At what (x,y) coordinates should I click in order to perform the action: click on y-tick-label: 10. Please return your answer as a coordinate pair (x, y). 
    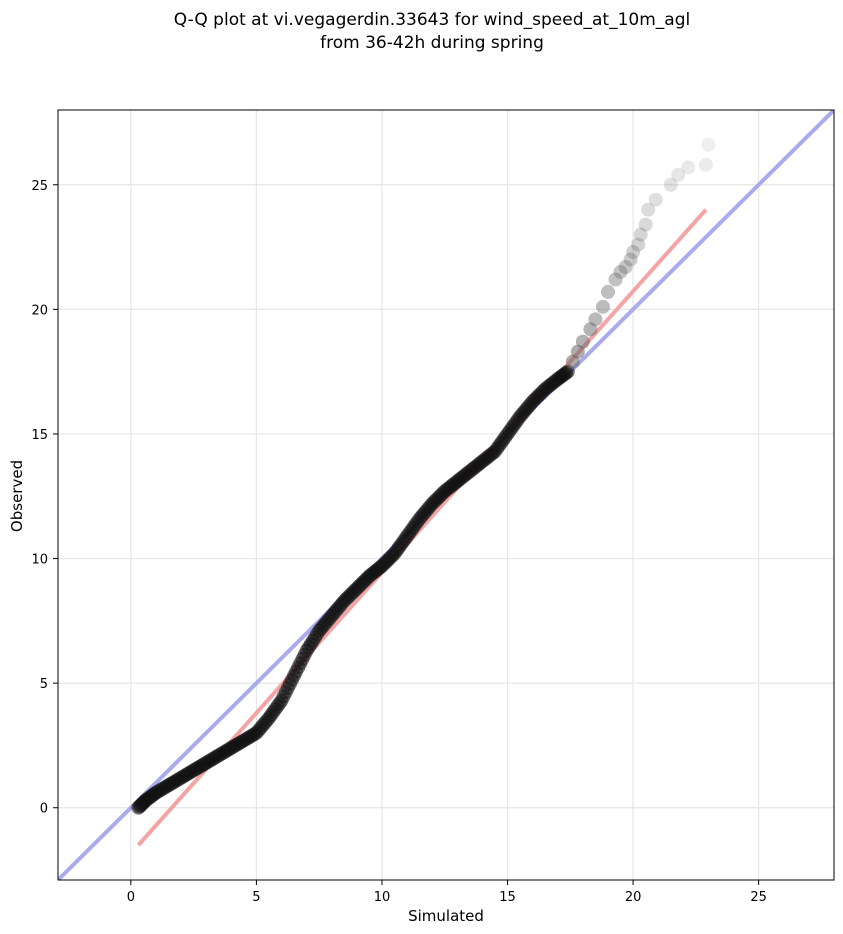
    Looking at the image, I should click on (39, 560).